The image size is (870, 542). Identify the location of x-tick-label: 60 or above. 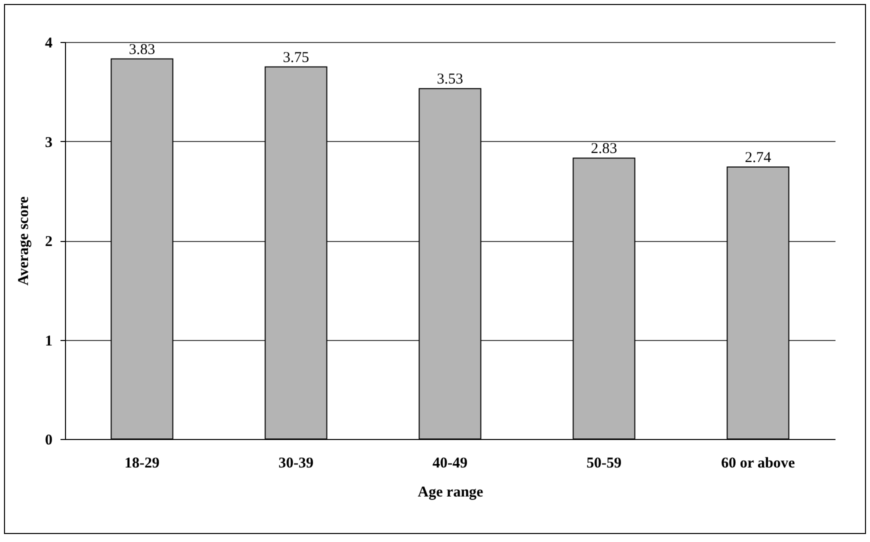
(758, 464).